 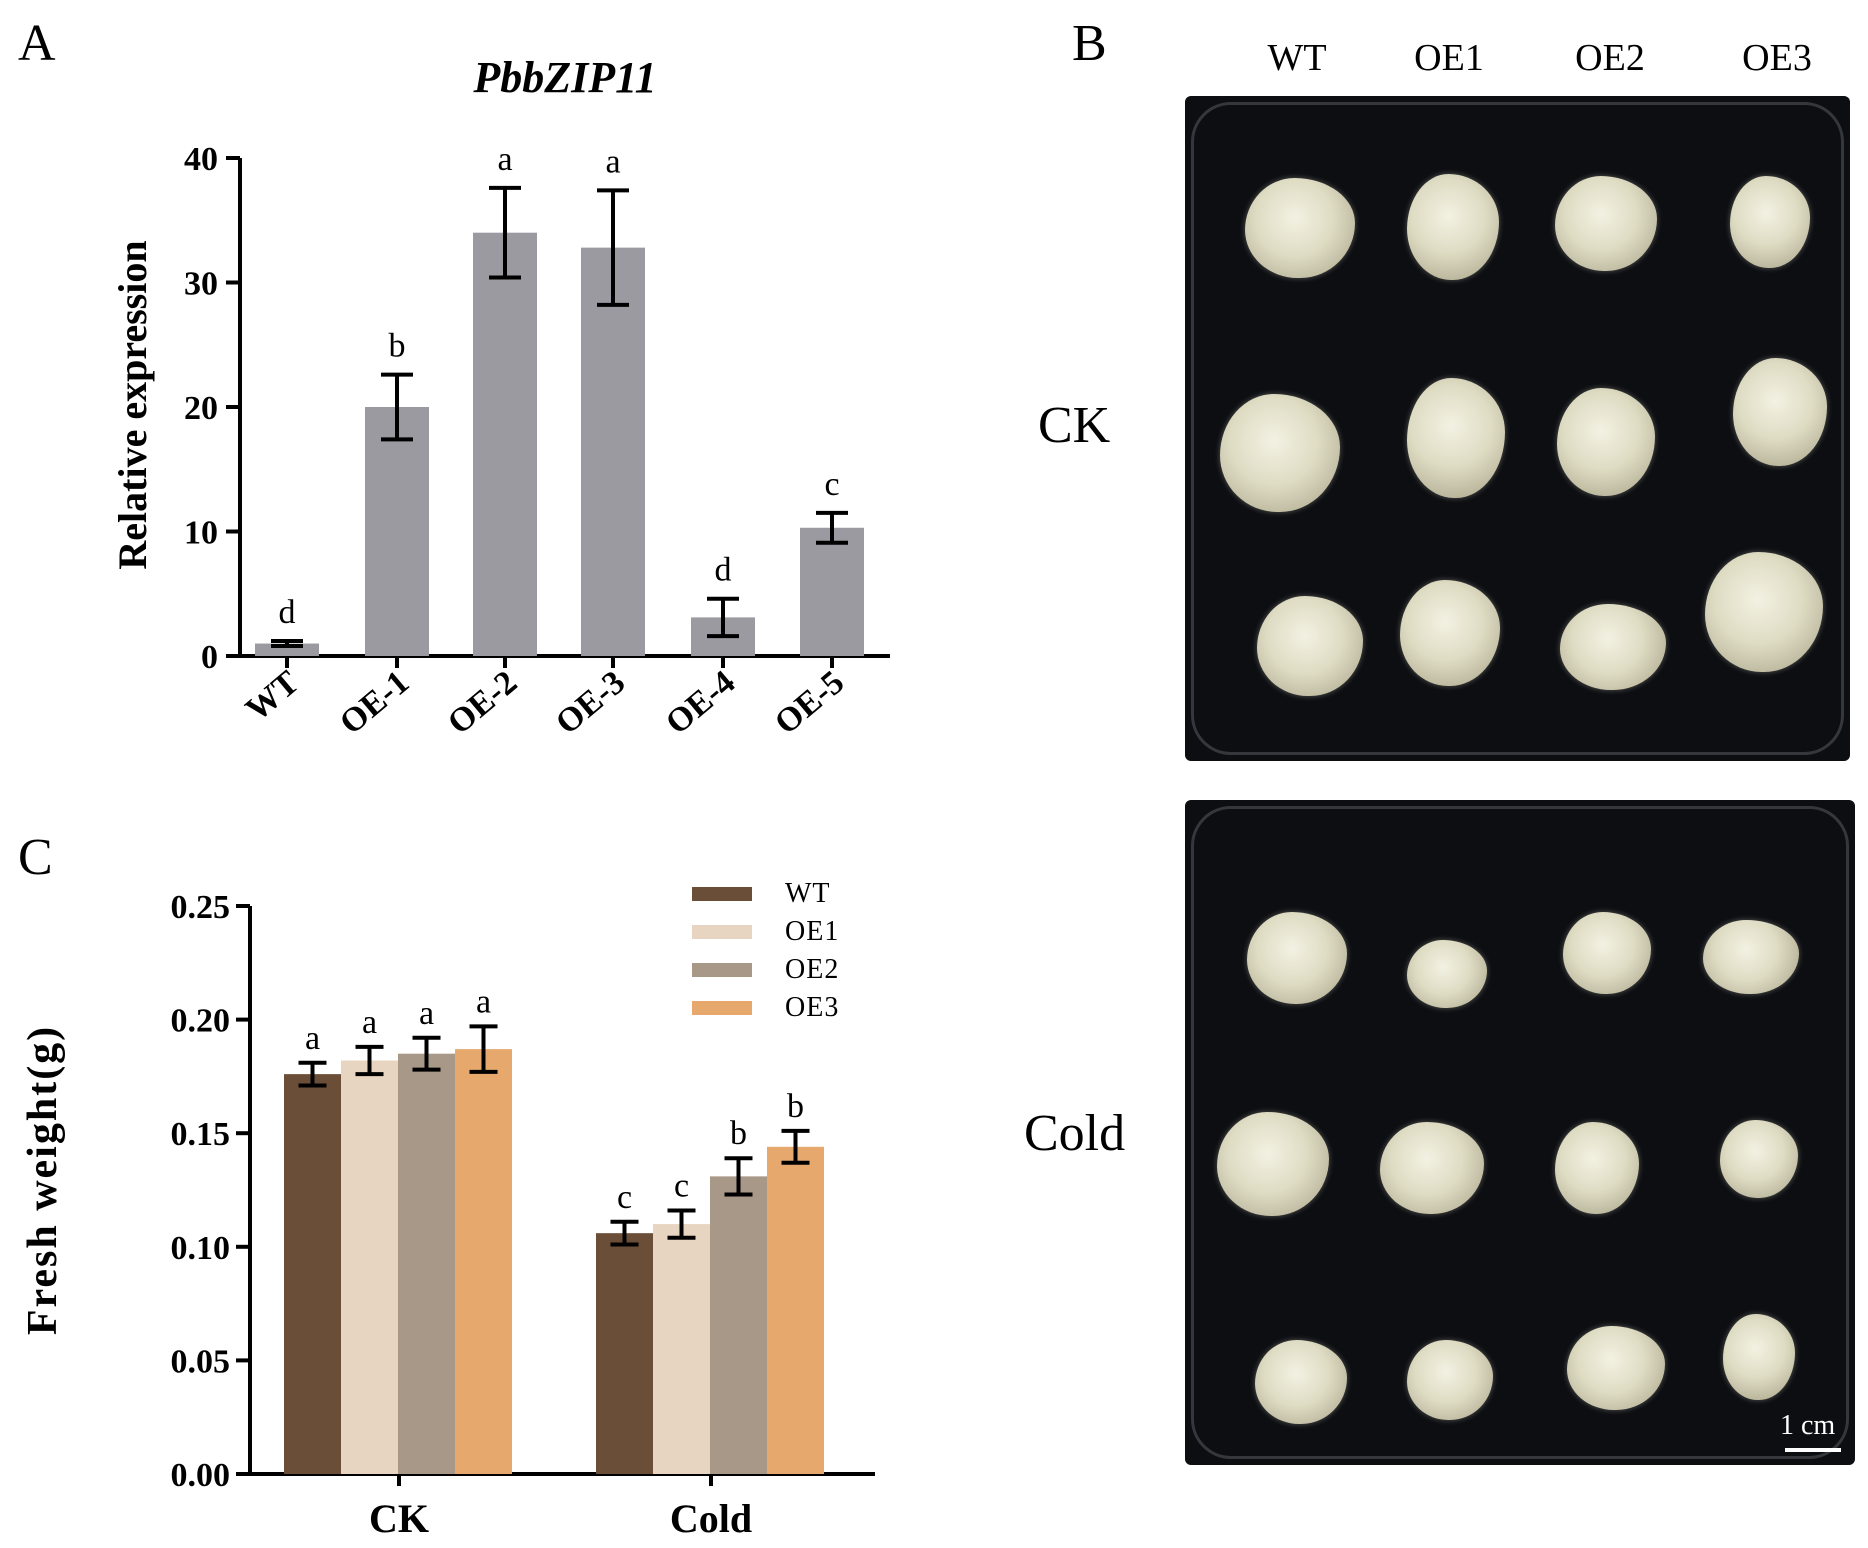 What do you see at coordinates (1074, 425) in the screenshot?
I see `photo-row-label-ck: CK` at bounding box center [1074, 425].